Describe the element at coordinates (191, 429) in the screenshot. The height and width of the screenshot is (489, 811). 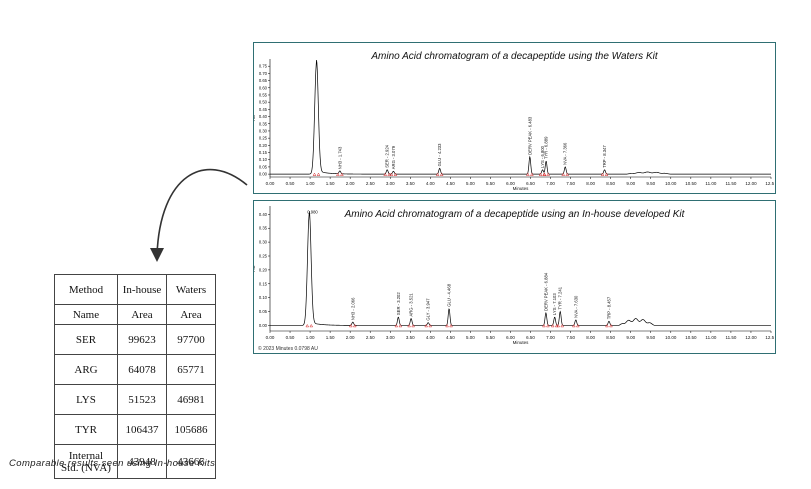
I see `table-cell: 105686` at that location.